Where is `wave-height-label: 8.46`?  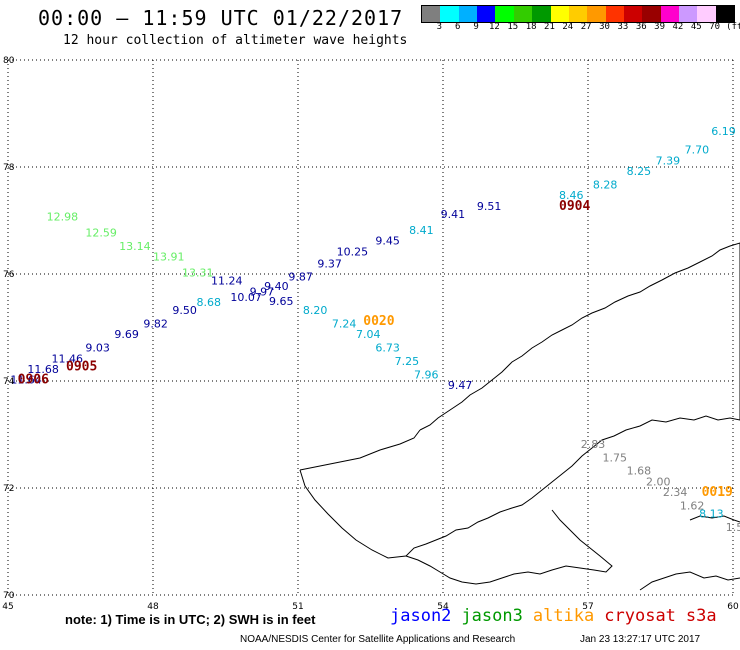
wave-height-label: 8.46 is located at coordinates (571, 195).